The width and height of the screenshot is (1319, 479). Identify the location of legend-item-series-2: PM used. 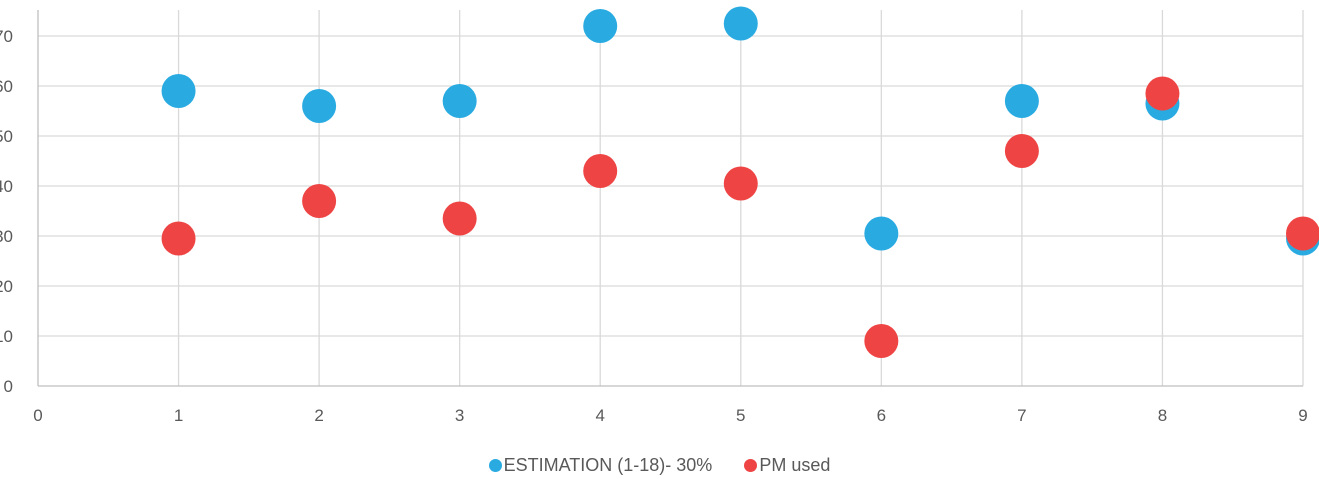
(787, 465).